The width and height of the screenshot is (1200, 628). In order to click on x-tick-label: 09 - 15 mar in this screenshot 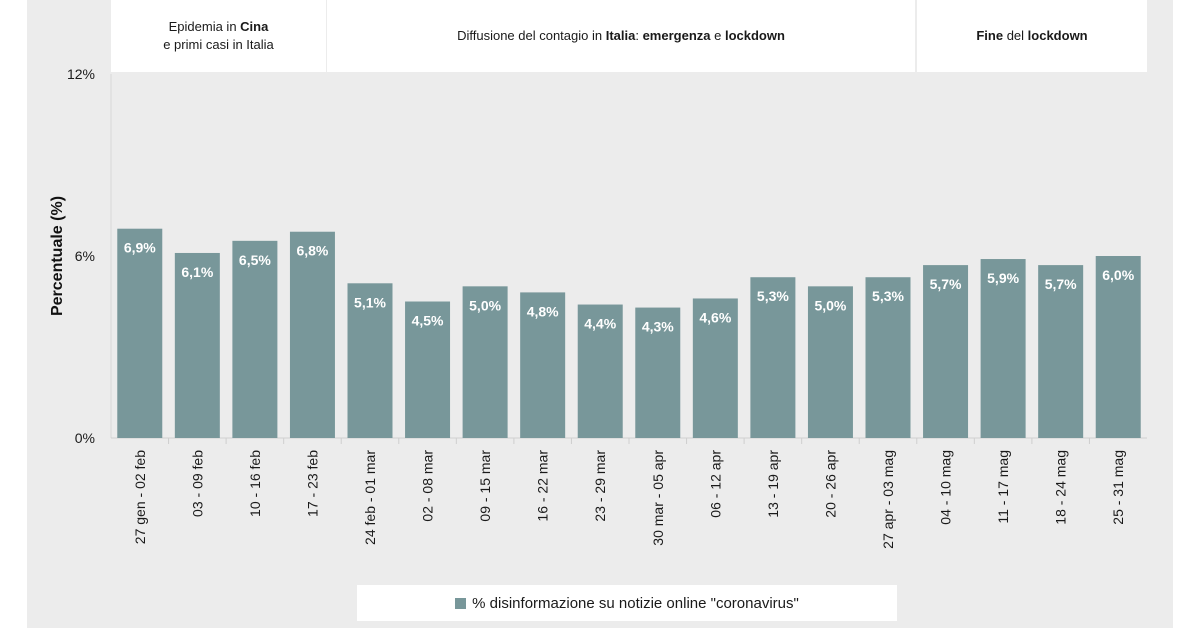, I will do `click(485, 486)`.